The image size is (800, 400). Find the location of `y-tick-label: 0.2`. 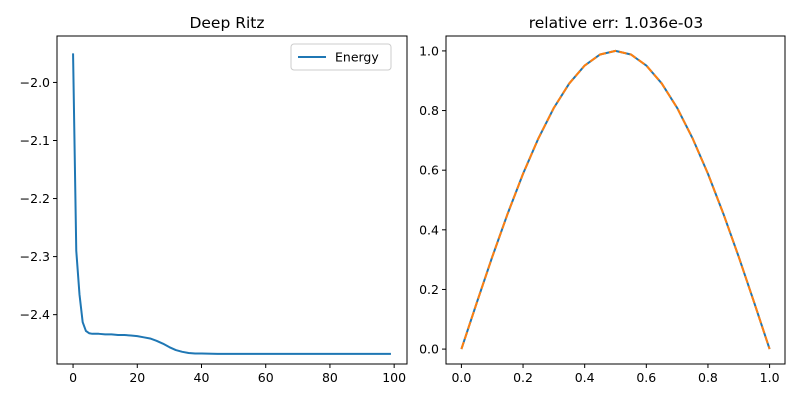

y-tick-label: 0.2 is located at coordinates (429, 289).